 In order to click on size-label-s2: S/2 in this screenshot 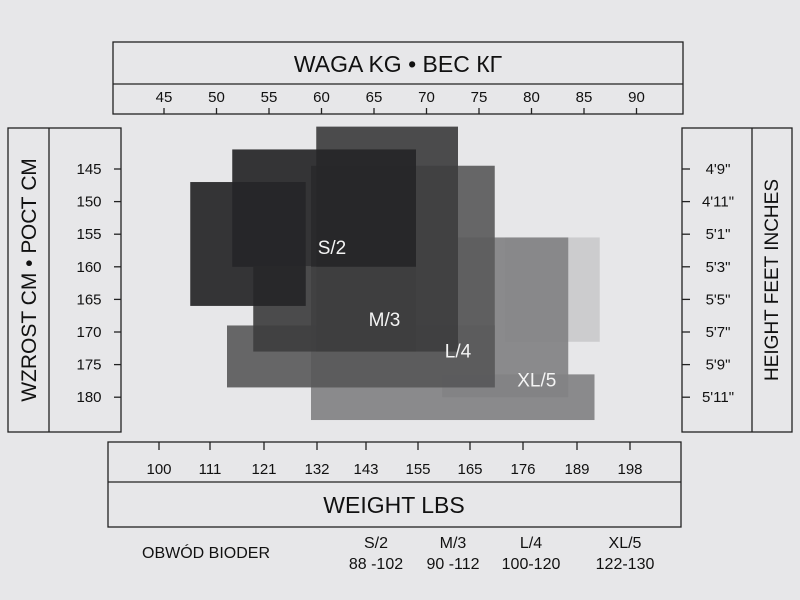, I will do `click(332, 248)`.